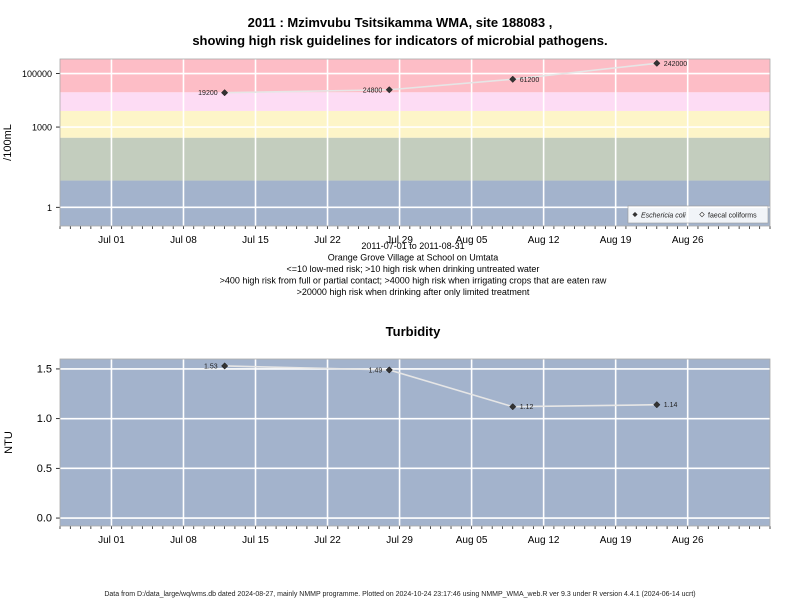  Describe the element at coordinates (663, 216) in the screenshot. I see `legend-label: Eschericia coli` at that location.